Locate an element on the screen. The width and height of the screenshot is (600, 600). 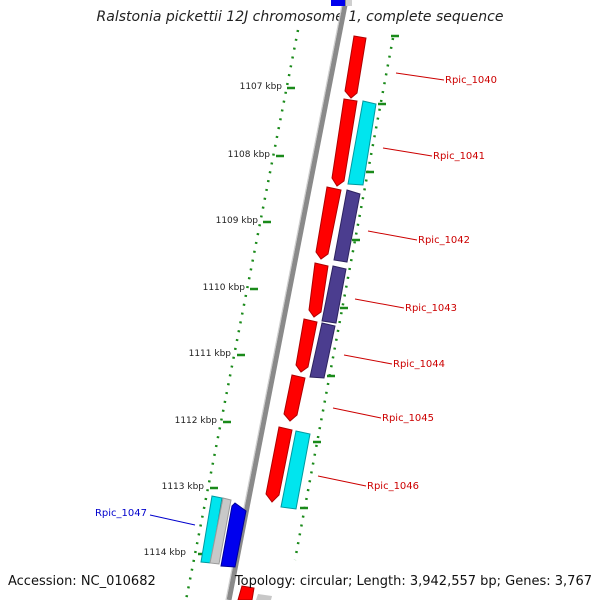
gene-label-rpic-1043: Rpic_1043 is located at coordinates (431, 308).